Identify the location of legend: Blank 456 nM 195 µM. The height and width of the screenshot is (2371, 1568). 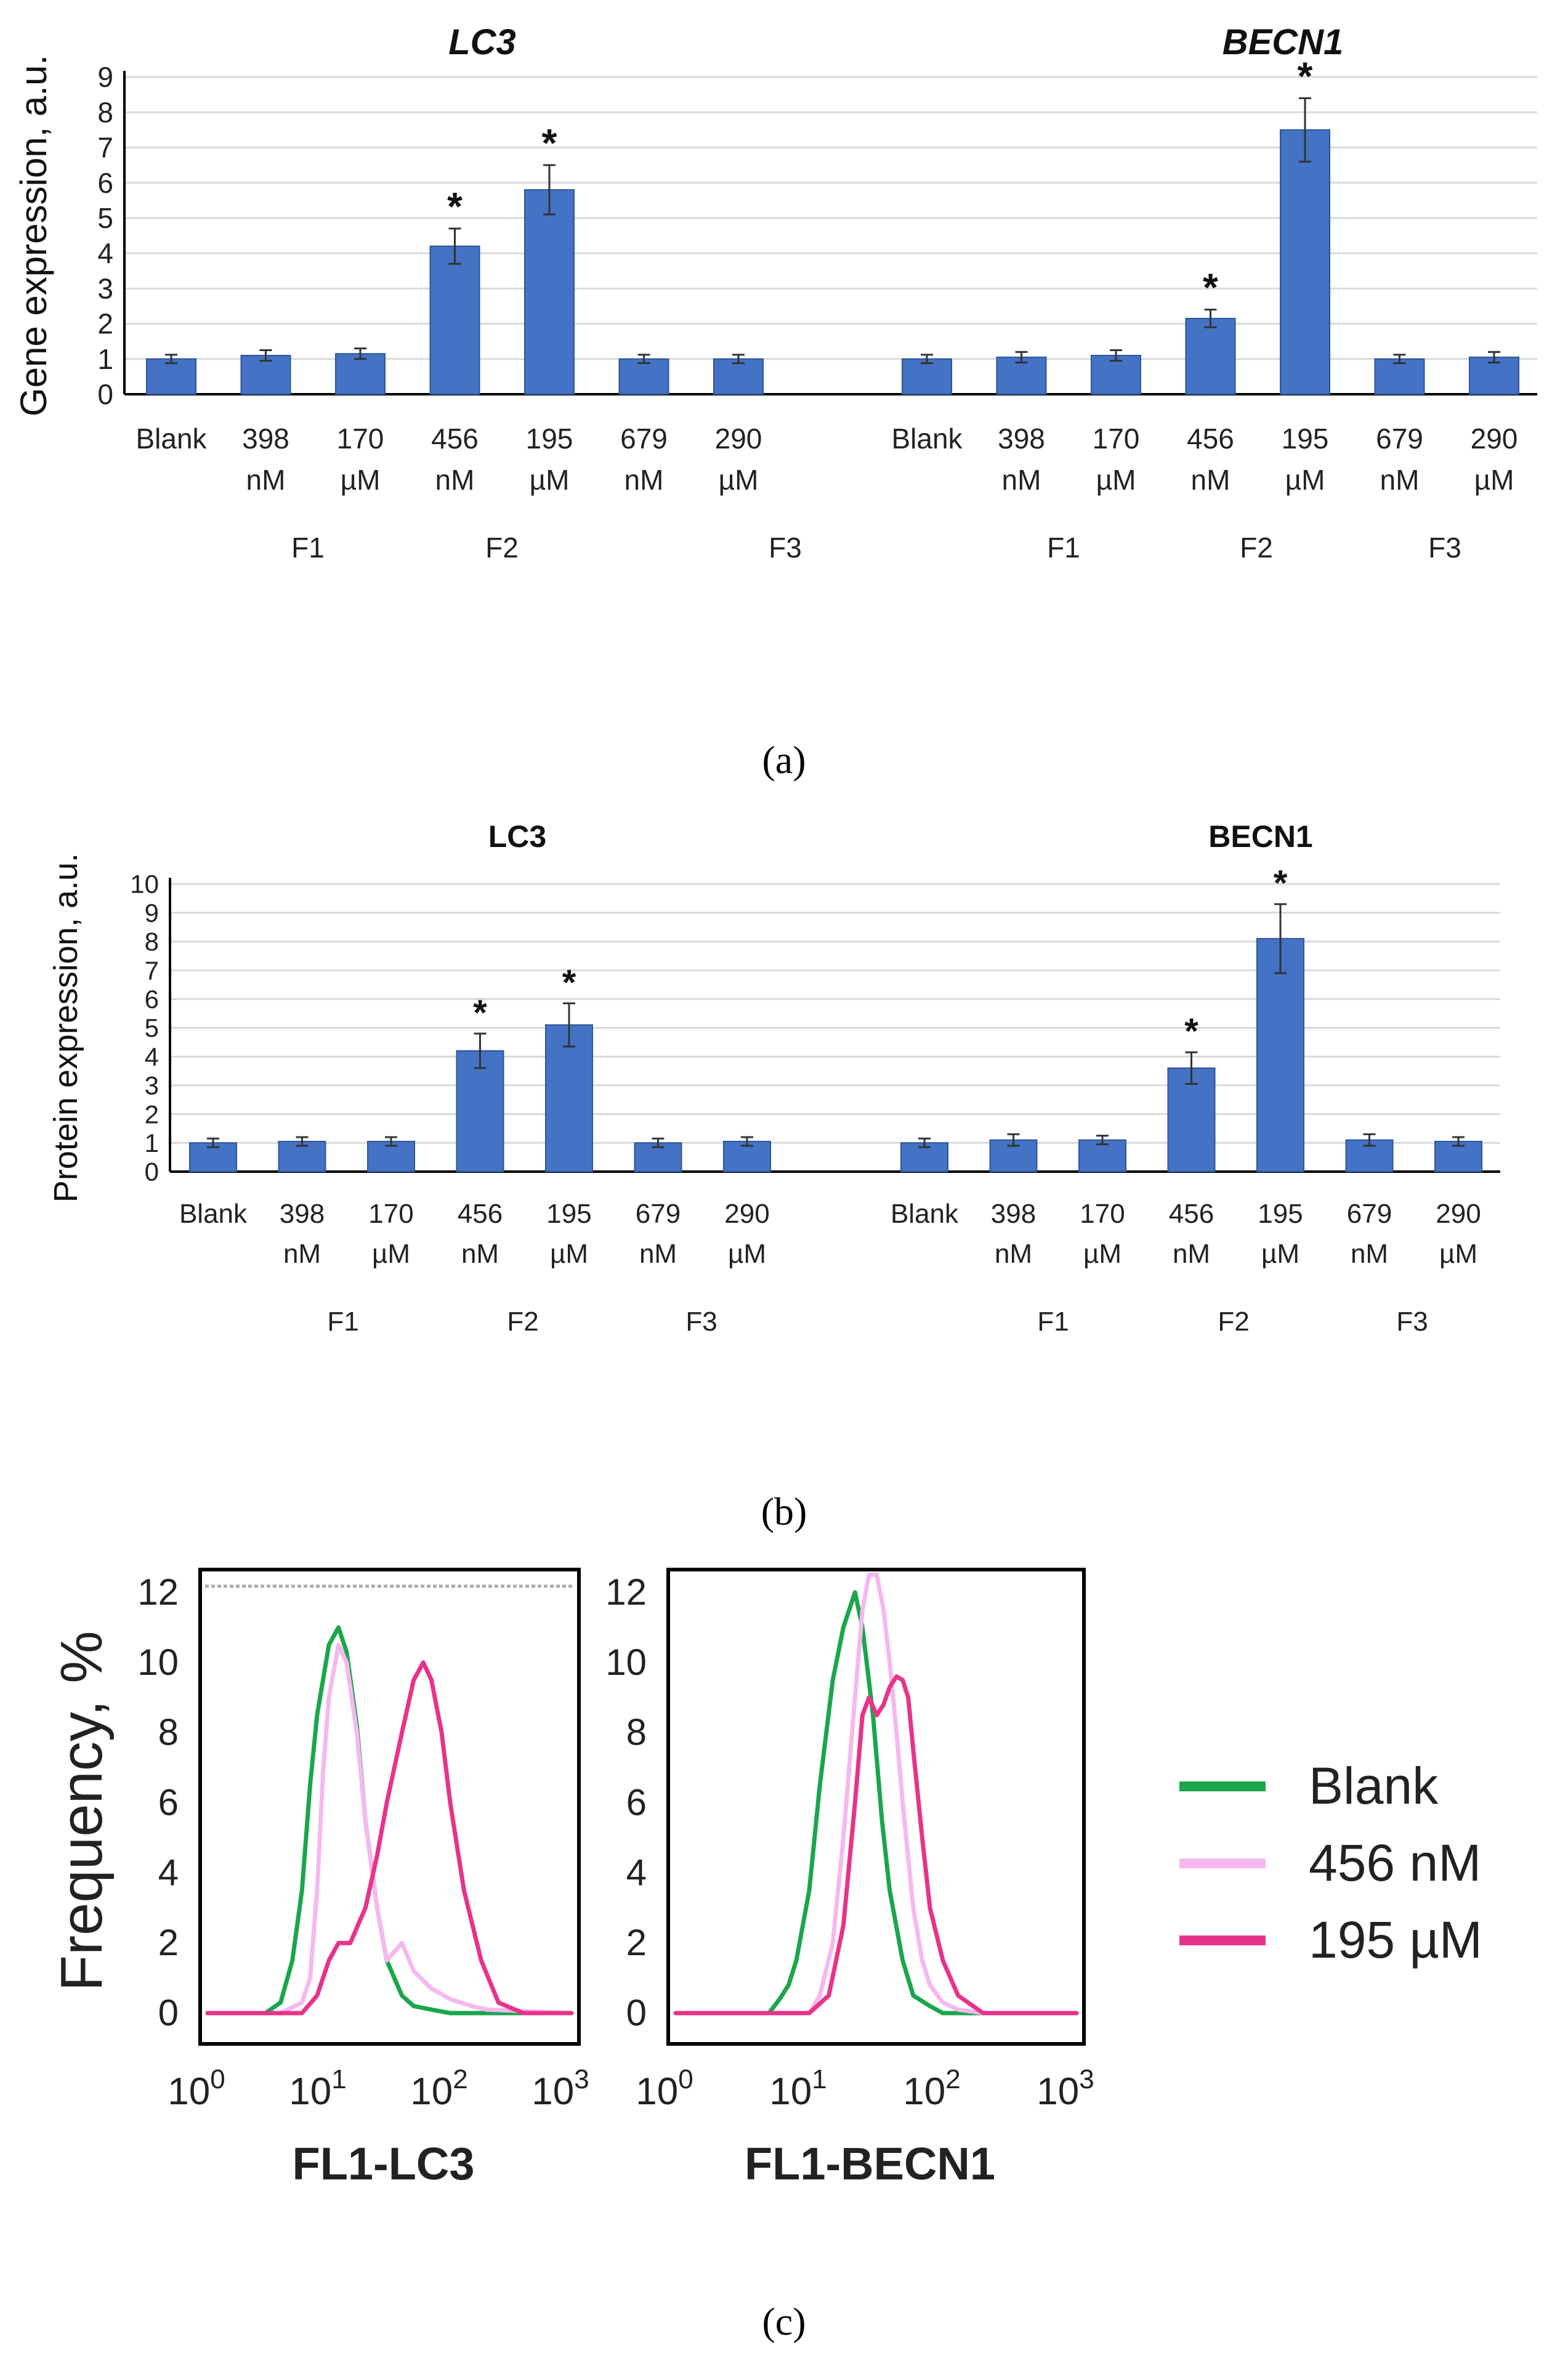
(1330, 1863).